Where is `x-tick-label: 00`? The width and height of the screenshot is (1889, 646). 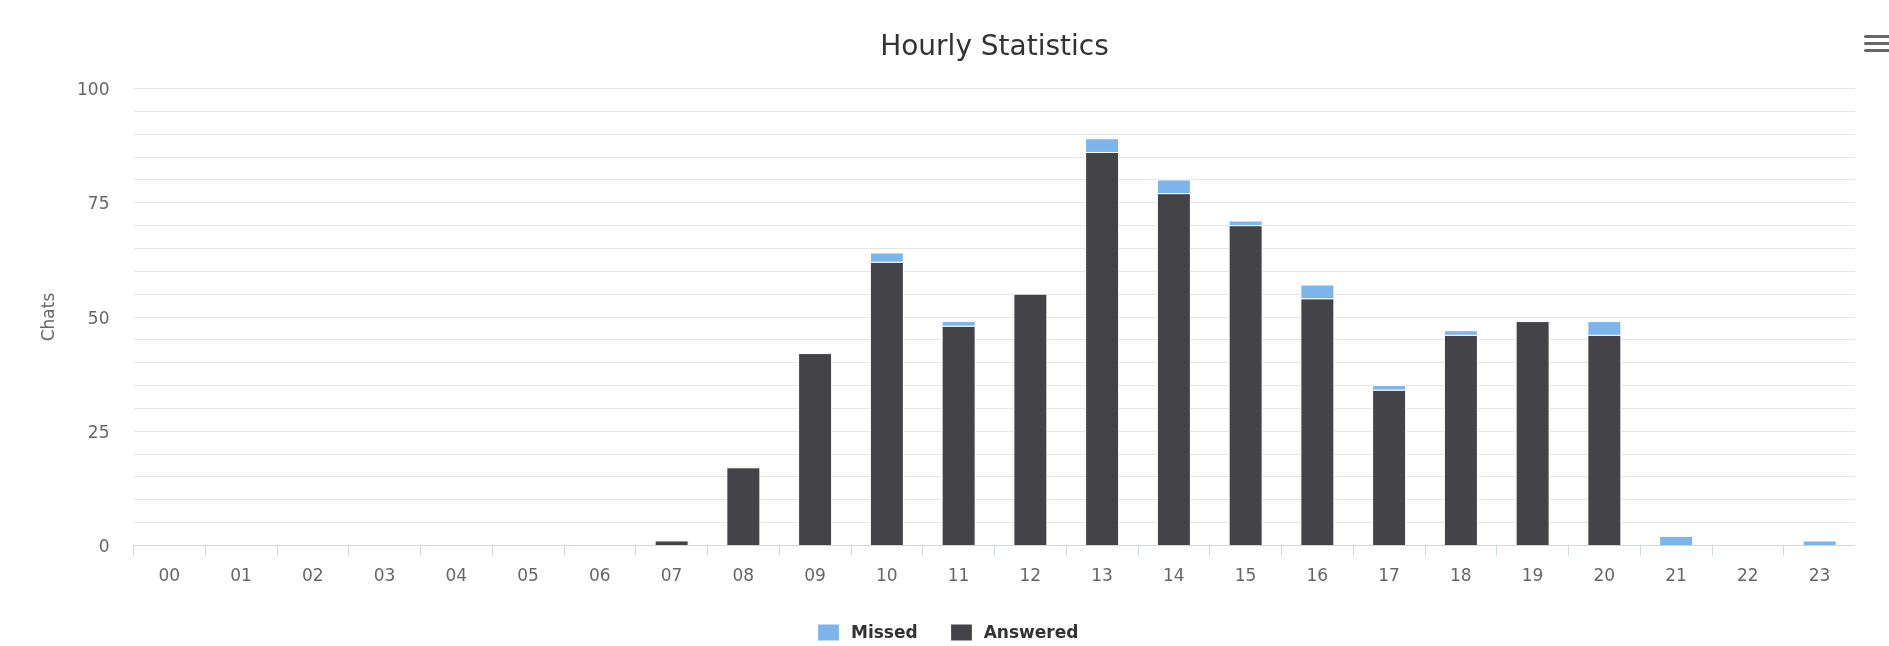
x-tick-label: 00 is located at coordinates (169, 574).